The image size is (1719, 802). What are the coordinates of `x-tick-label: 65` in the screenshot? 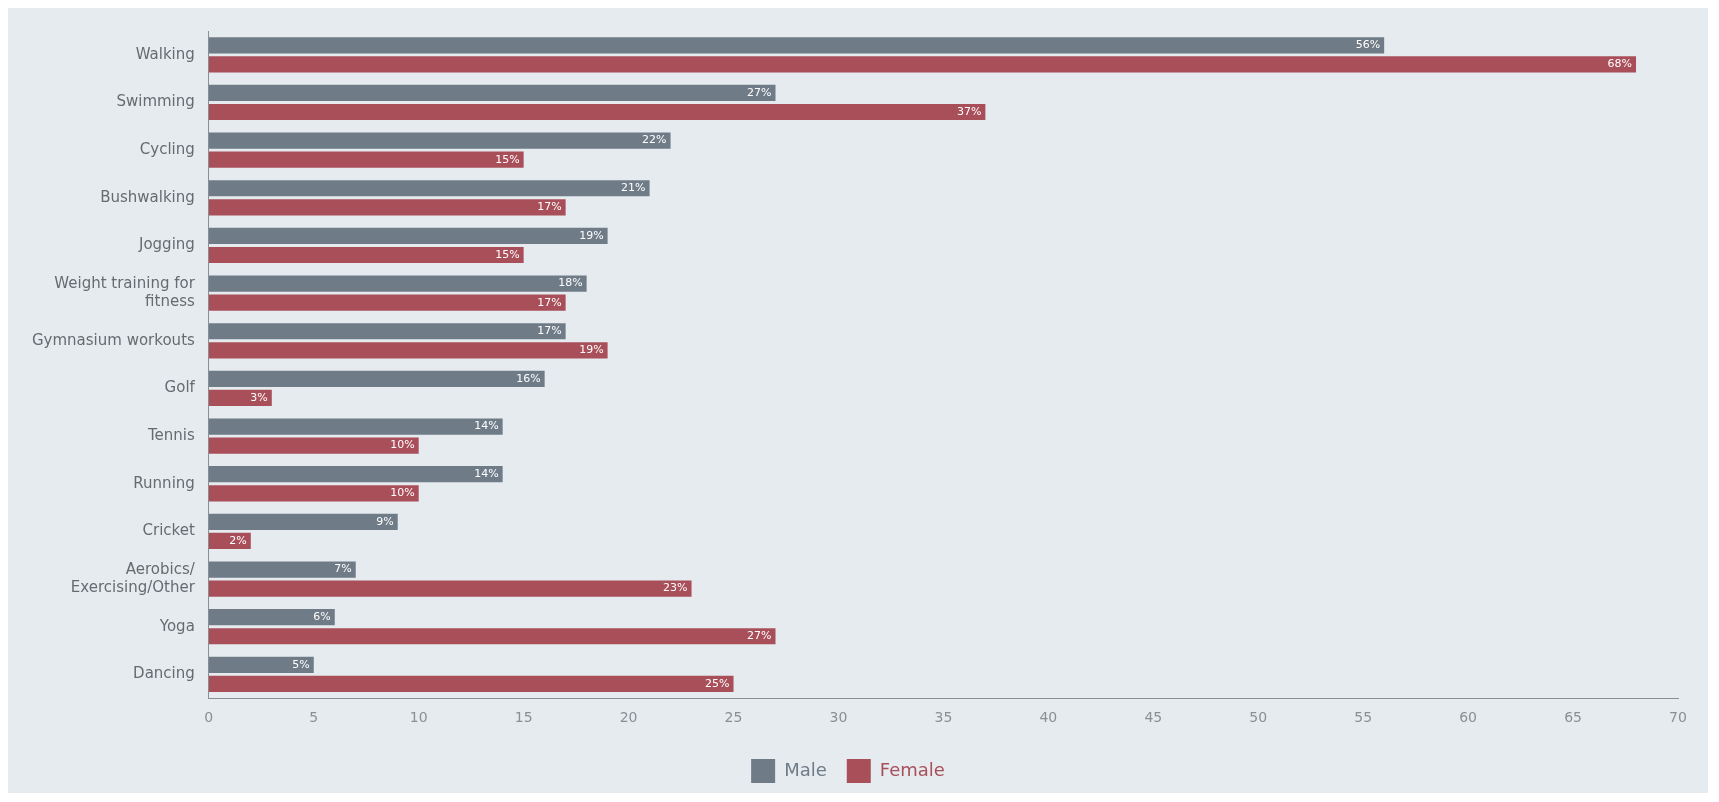 It's located at (1573, 717).